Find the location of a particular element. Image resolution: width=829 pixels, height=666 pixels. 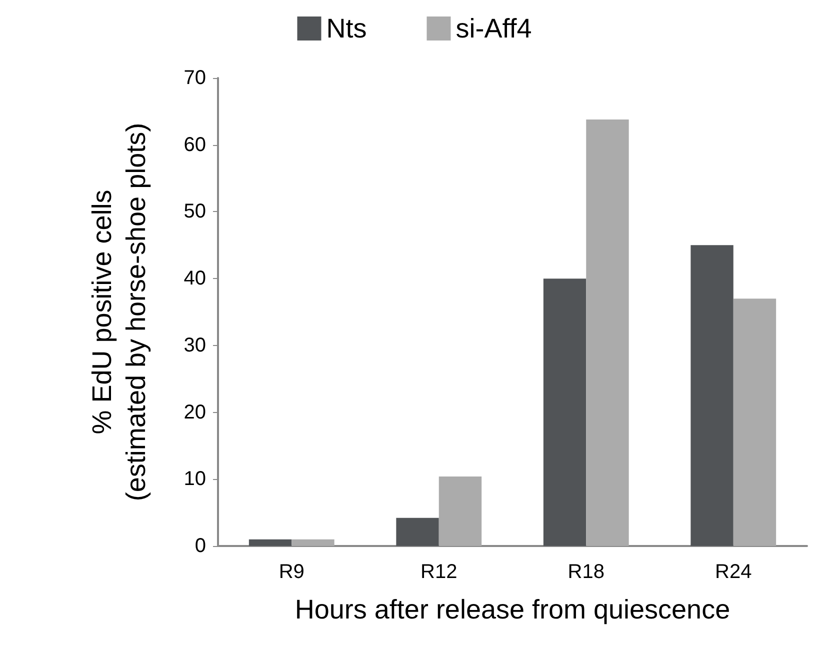

y-tick-label: 30 is located at coordinates (195, 345).